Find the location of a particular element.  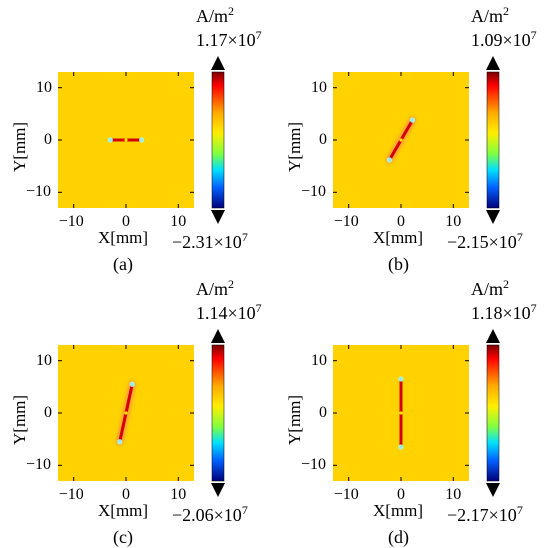

colorbar-min-label: −2.17×10⁷ is located at coordinates (485, 514).